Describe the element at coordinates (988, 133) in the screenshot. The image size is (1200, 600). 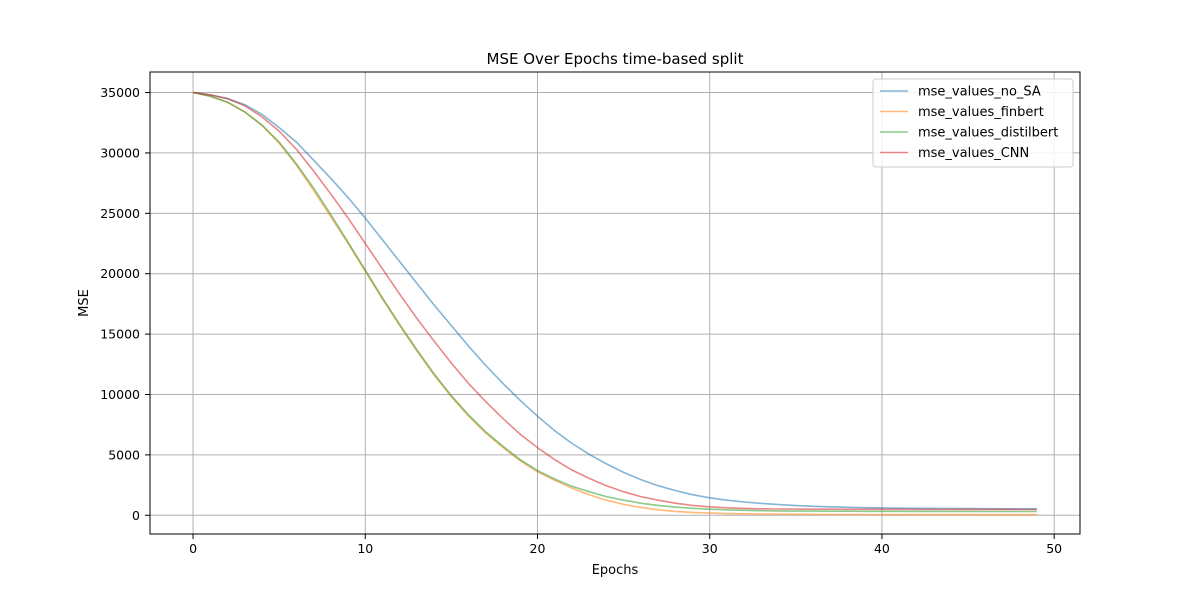
I see `legend-label: mse_values_distilbert` at that location.